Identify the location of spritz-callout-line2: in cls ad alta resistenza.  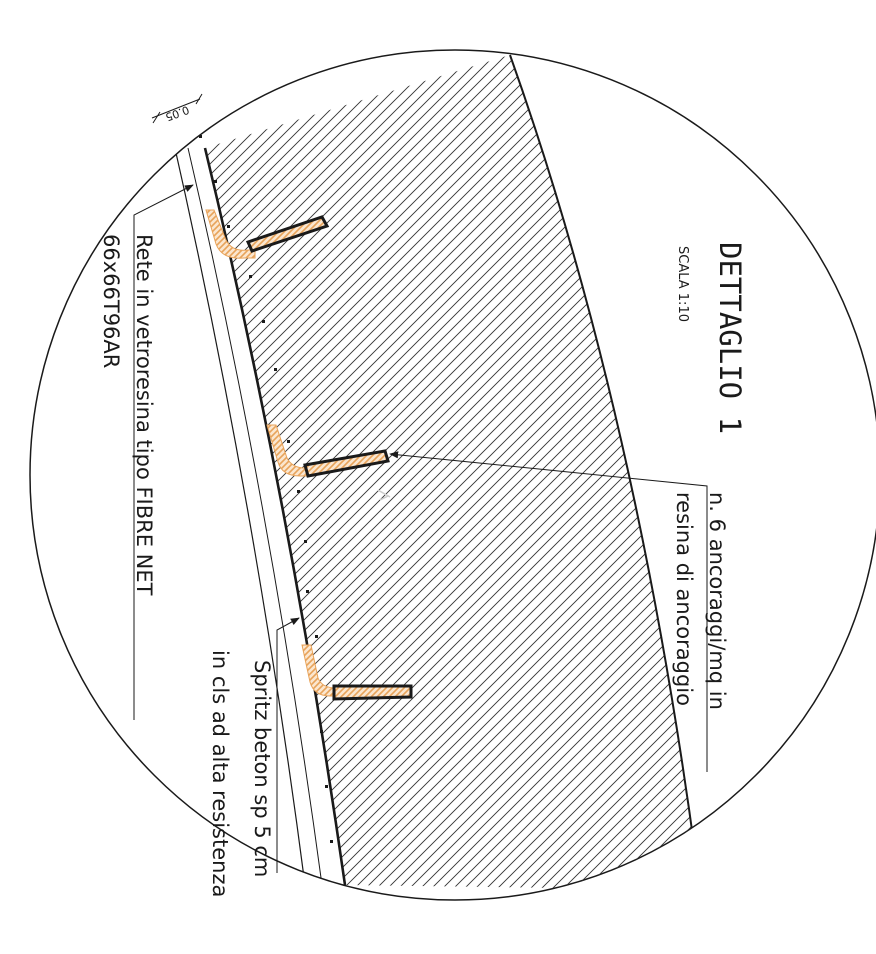
(220, 773).